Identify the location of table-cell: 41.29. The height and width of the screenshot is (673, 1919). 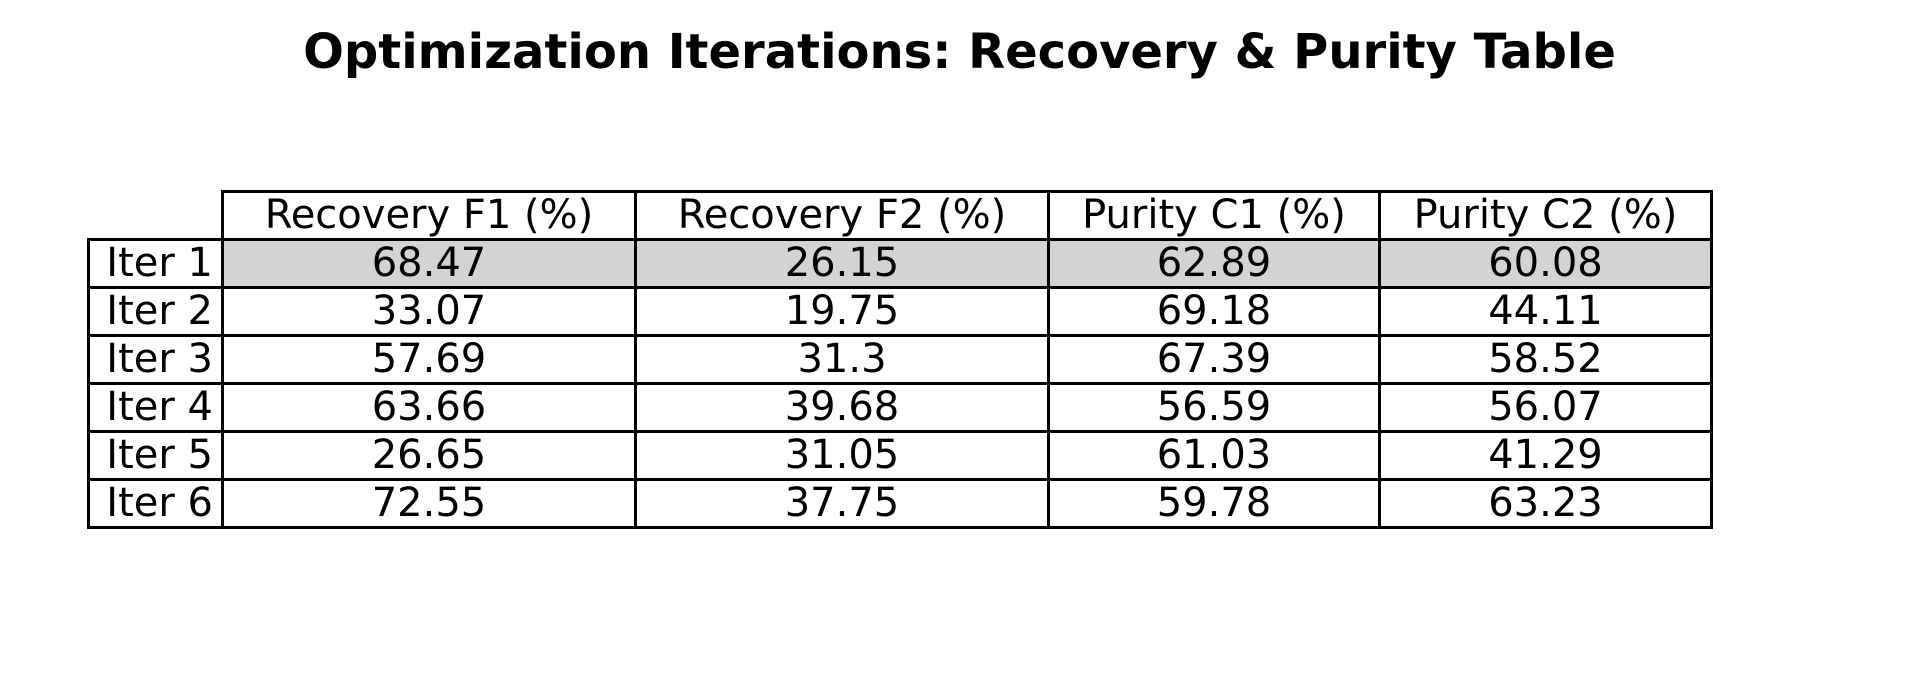
(1545, 455).